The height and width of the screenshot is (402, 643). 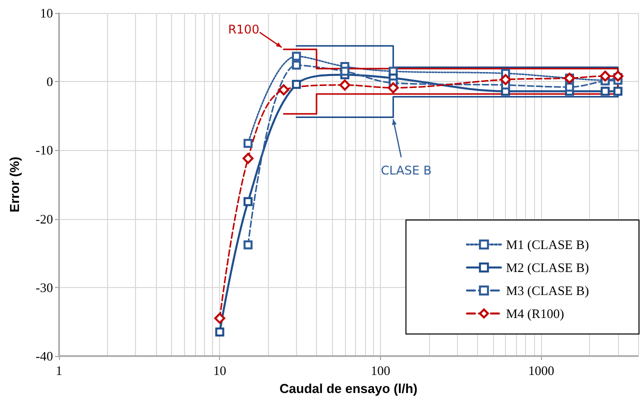 What do you see at coordinates (14, 184) in the screenshot?
I see `y-axis-title: Error (%)` at bounding box center [14, 184].